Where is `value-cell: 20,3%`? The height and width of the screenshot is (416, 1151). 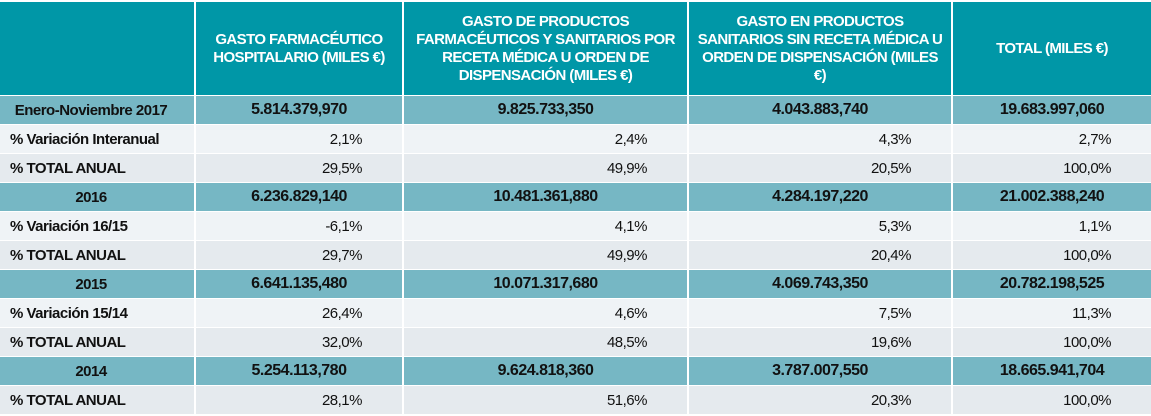 value-cell: 20,3% is located at coordinates (819, 399).